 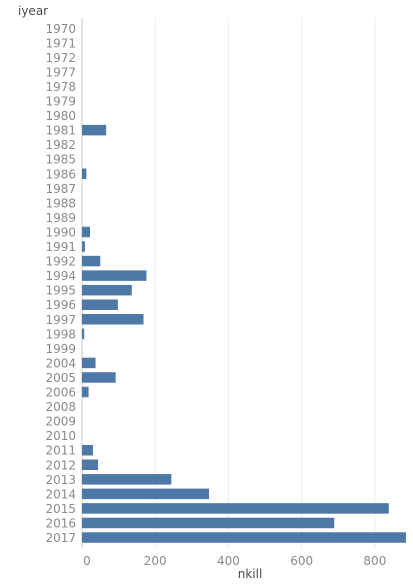 I want to click on category-label: 1985, so click(x=60, y=160).